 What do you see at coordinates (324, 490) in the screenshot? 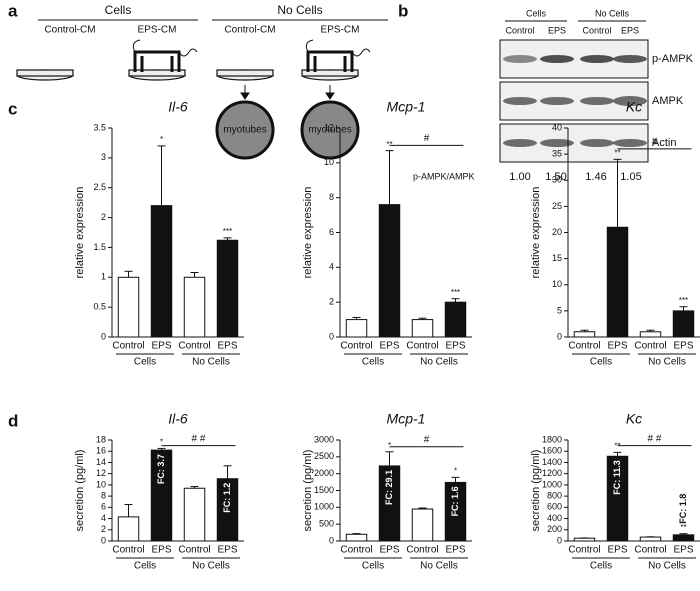
I see `y-tick-label: 1500` at bounding box center [324, 490].